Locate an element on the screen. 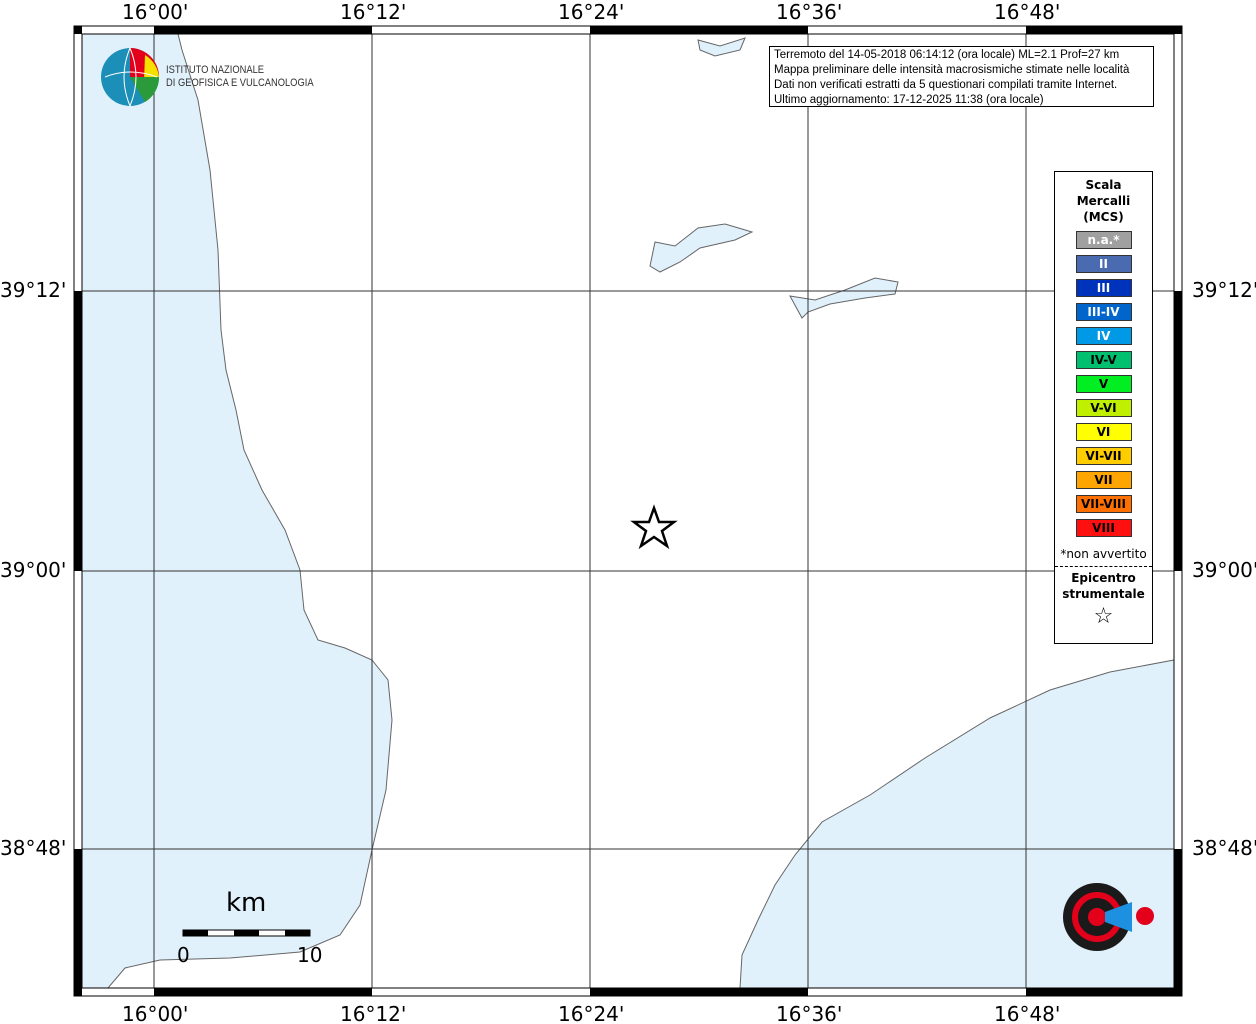  lat-tick-right: 39°00' is located at coordinates (1224, 570).